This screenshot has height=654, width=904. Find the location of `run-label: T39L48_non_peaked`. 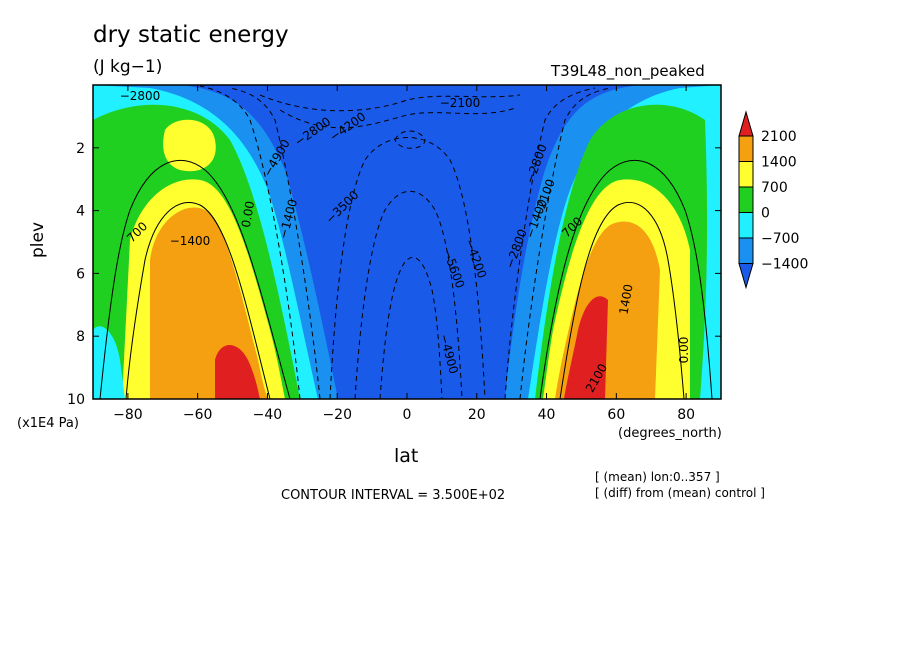

run-label: T39L48_non_peaked is located at coordinates (628, 71).